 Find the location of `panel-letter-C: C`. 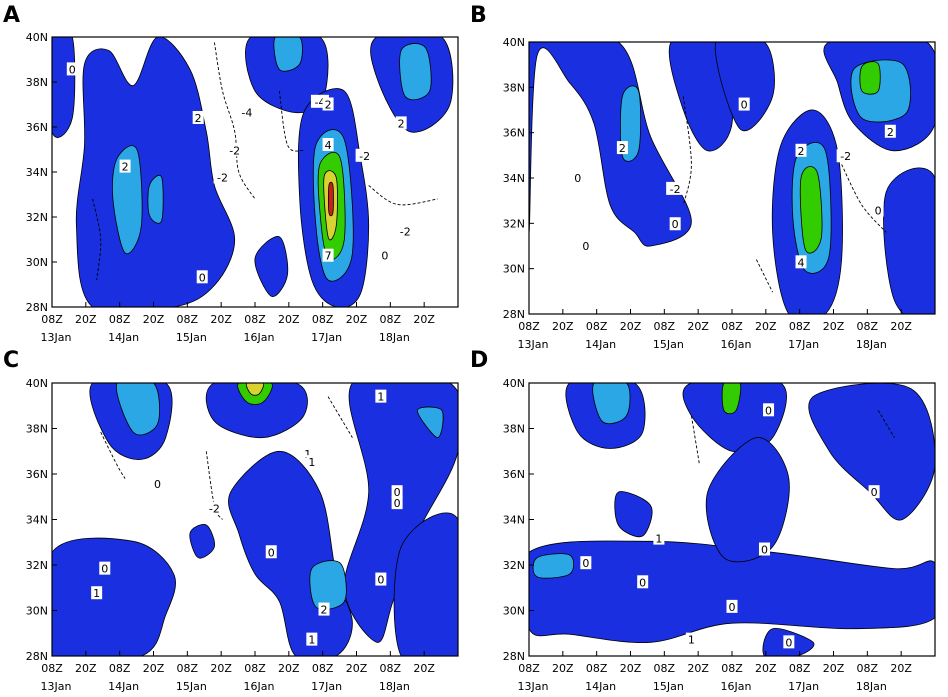

panel-letter-C: C is located at coordinates (11, 360).